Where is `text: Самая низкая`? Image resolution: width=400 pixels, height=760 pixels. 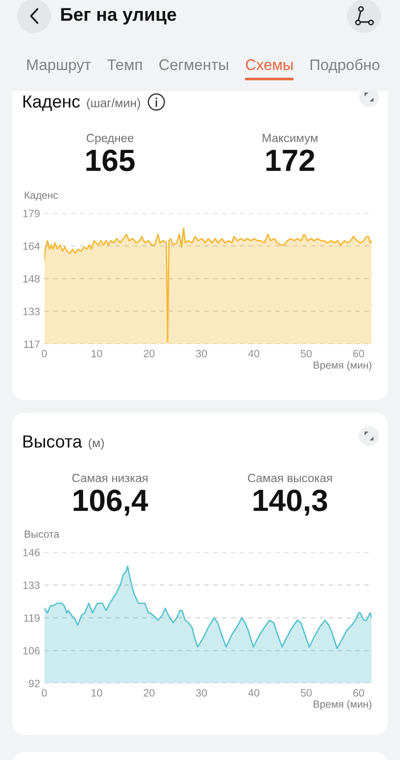 text: Самая низкая is located at coordinates (110, 478).